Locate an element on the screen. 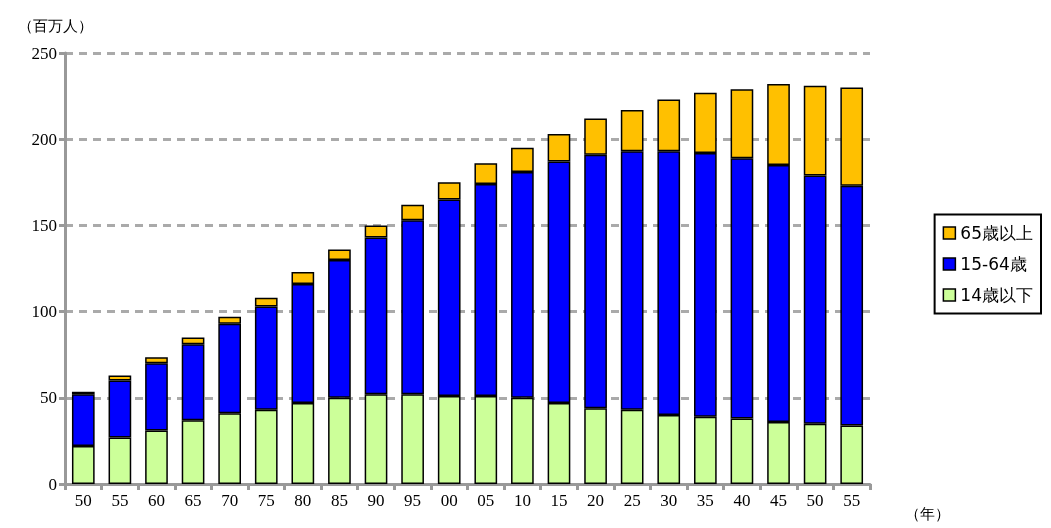 The image size is (1051, 528). y-tick-label: 200 is located at coordinates (44, 139).